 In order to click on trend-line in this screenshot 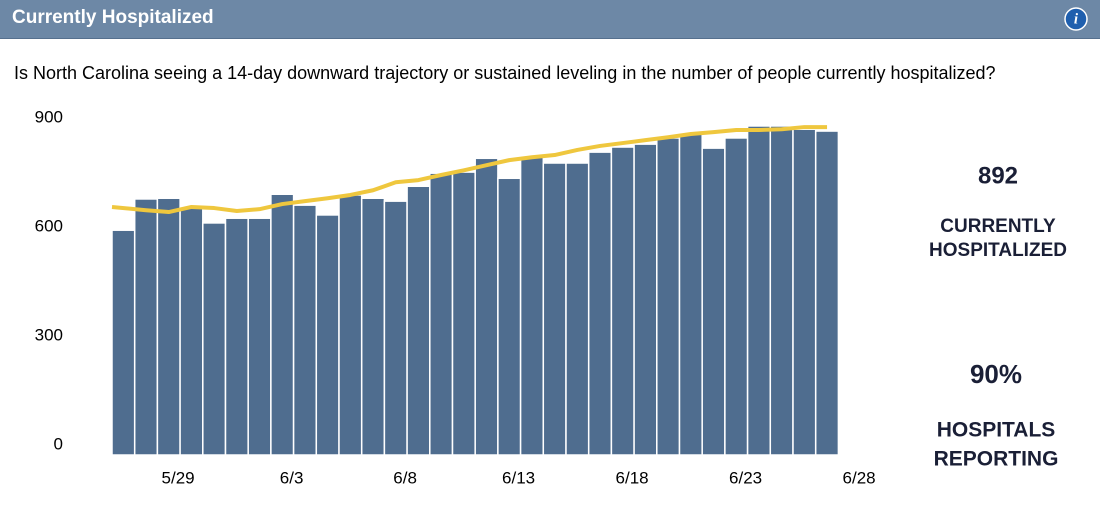, I will do `click(469, 170)`.